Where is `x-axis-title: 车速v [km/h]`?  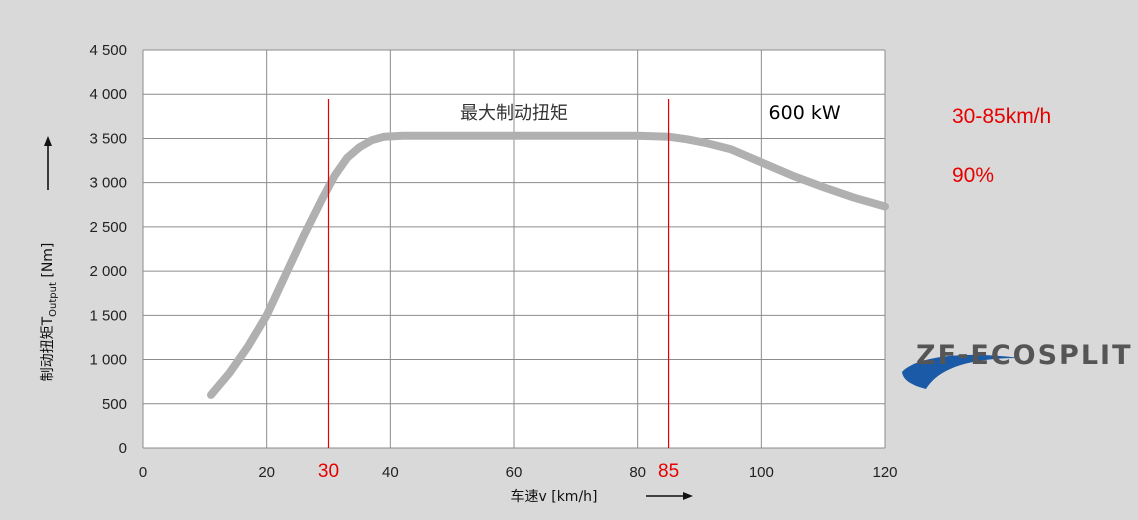 x-axis-title: 车速v [km/h] is located at coordinates (554, 496).